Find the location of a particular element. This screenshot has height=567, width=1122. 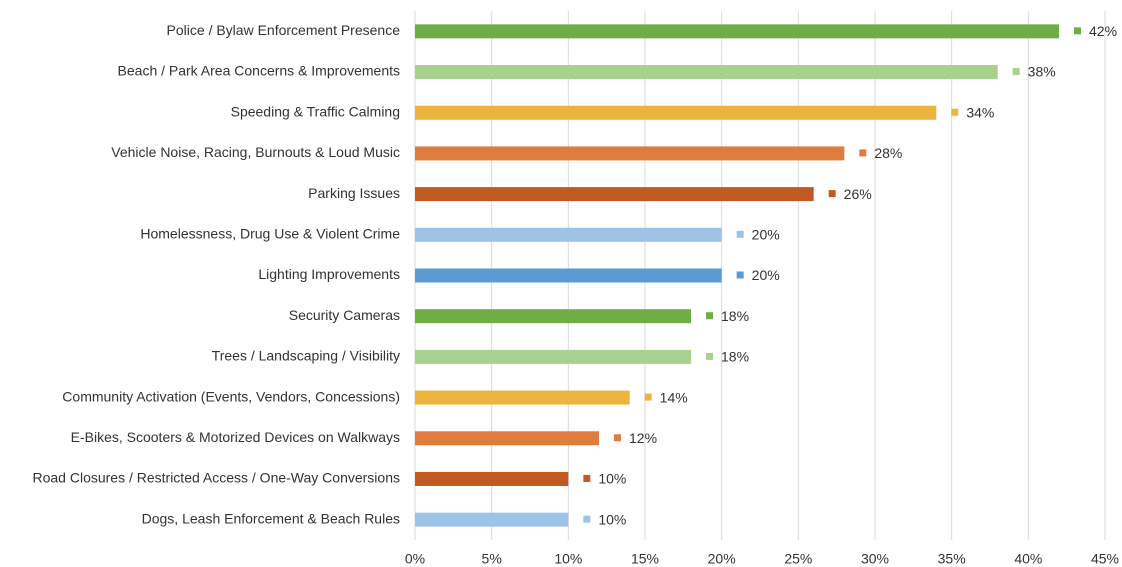

x-tick-label: 35% is located at coordinates (952, 559).